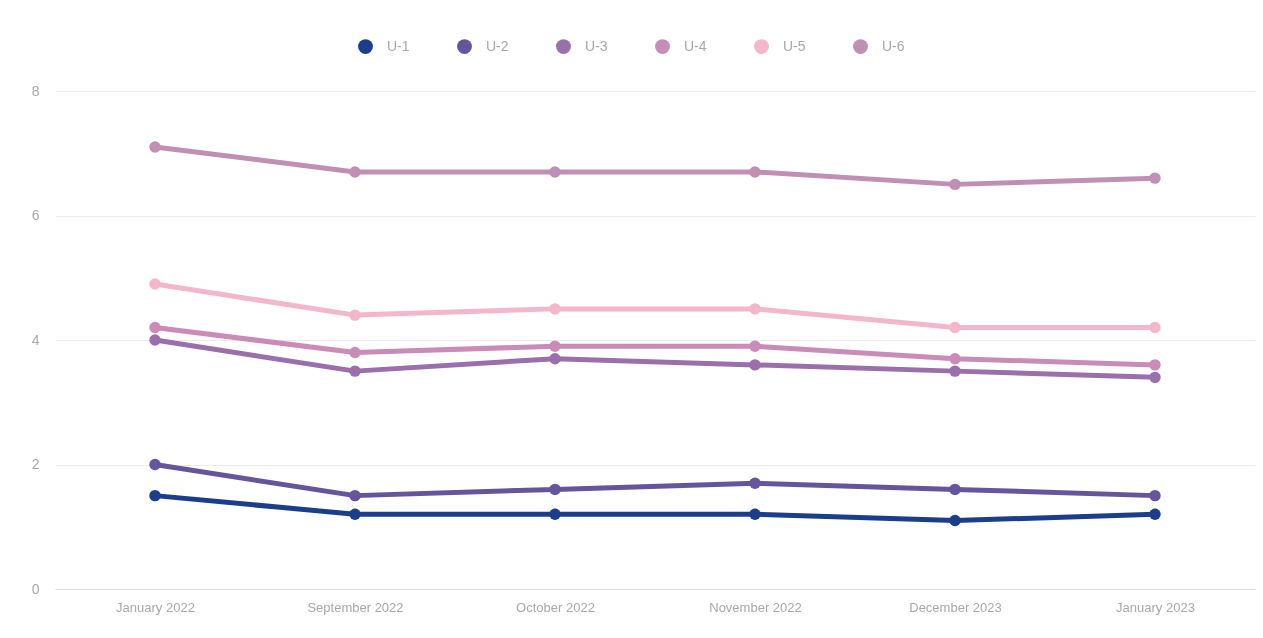 This screenshot has height=638, width=1263. I want to click on legend-label: U-3, so click(596, 45).